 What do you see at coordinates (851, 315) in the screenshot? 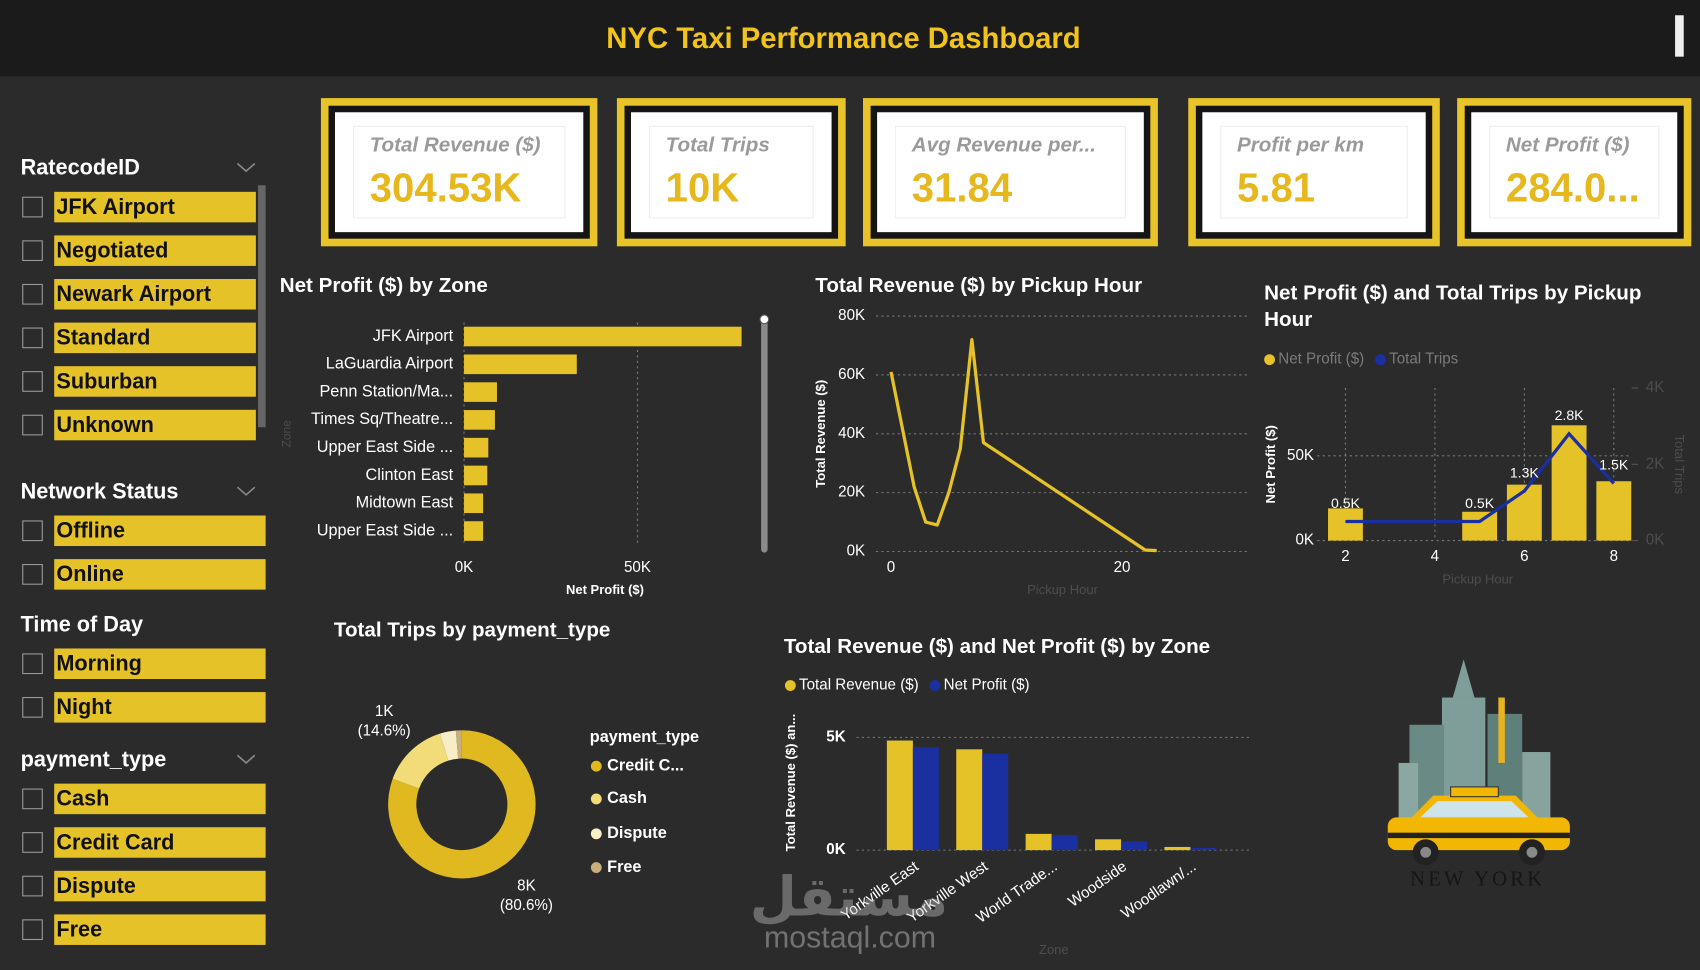
I see `y-tick-label: 80K` at bounding box center [851, 315].